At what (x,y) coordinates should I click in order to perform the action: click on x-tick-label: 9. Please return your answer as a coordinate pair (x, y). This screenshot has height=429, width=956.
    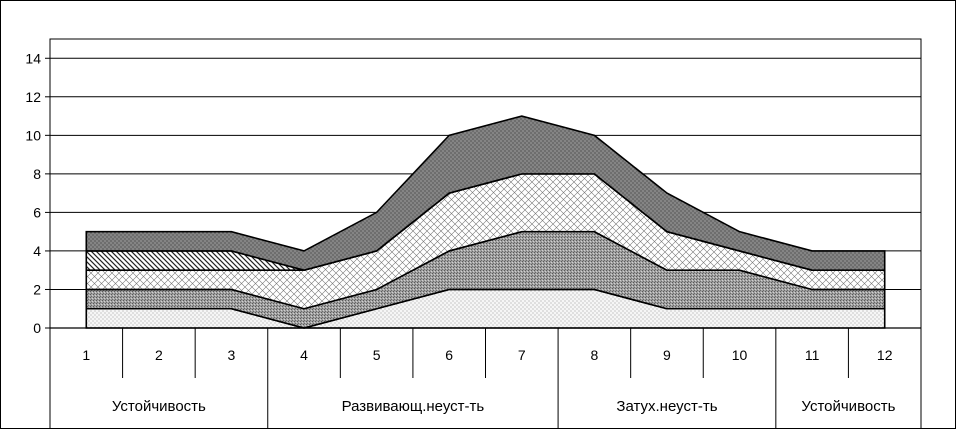
    Looking at the image, I should click on (667, 355).